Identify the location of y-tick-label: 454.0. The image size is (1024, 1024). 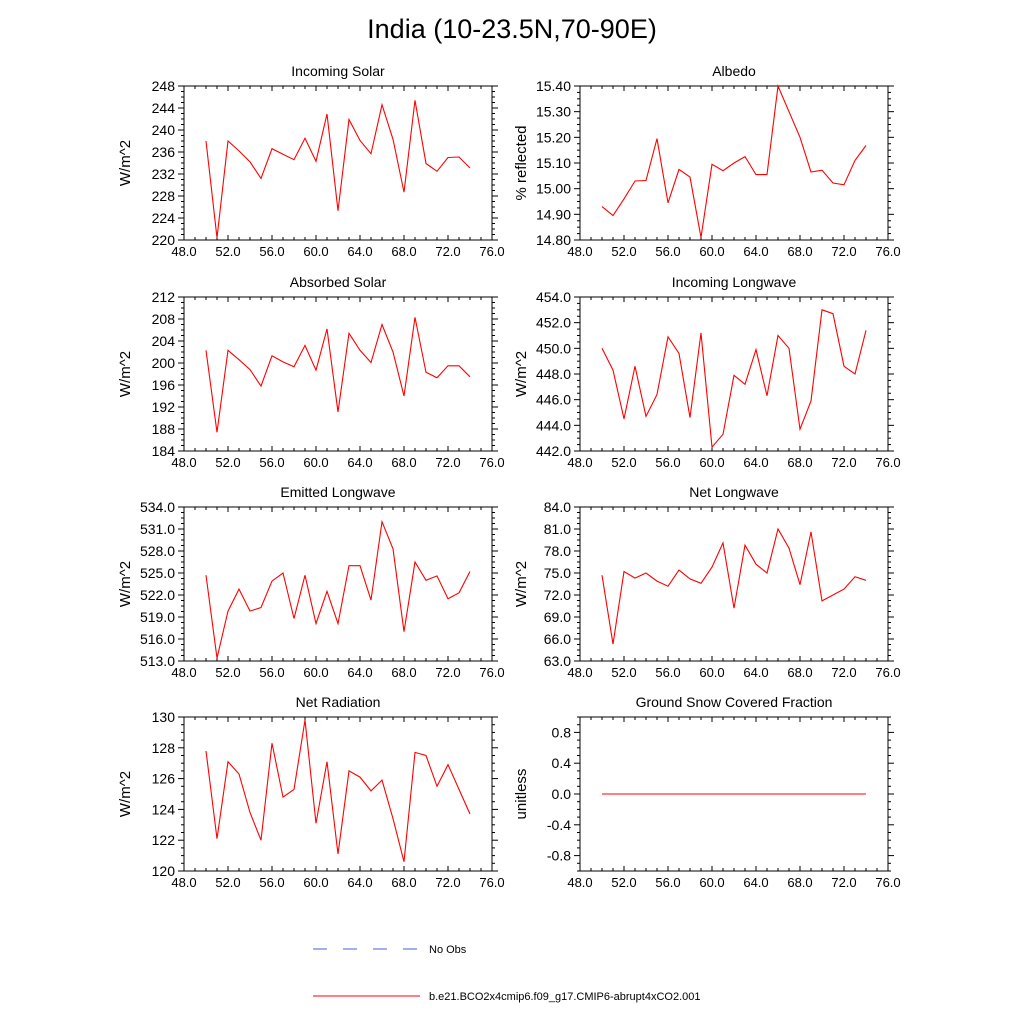
(553, 297).